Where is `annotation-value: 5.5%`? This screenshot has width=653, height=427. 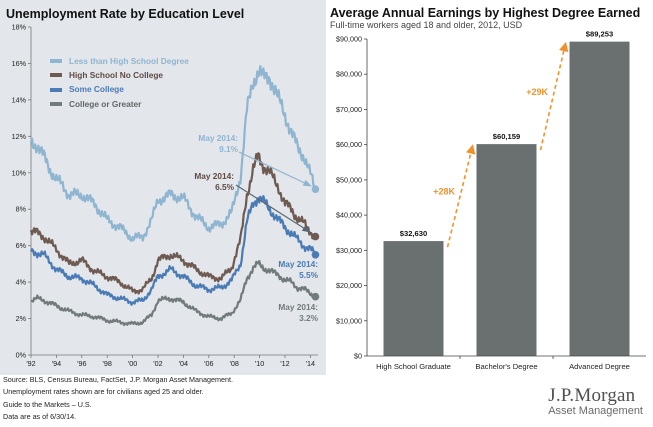 annotation-value: 5.5% is located at coordinates (308, 275).